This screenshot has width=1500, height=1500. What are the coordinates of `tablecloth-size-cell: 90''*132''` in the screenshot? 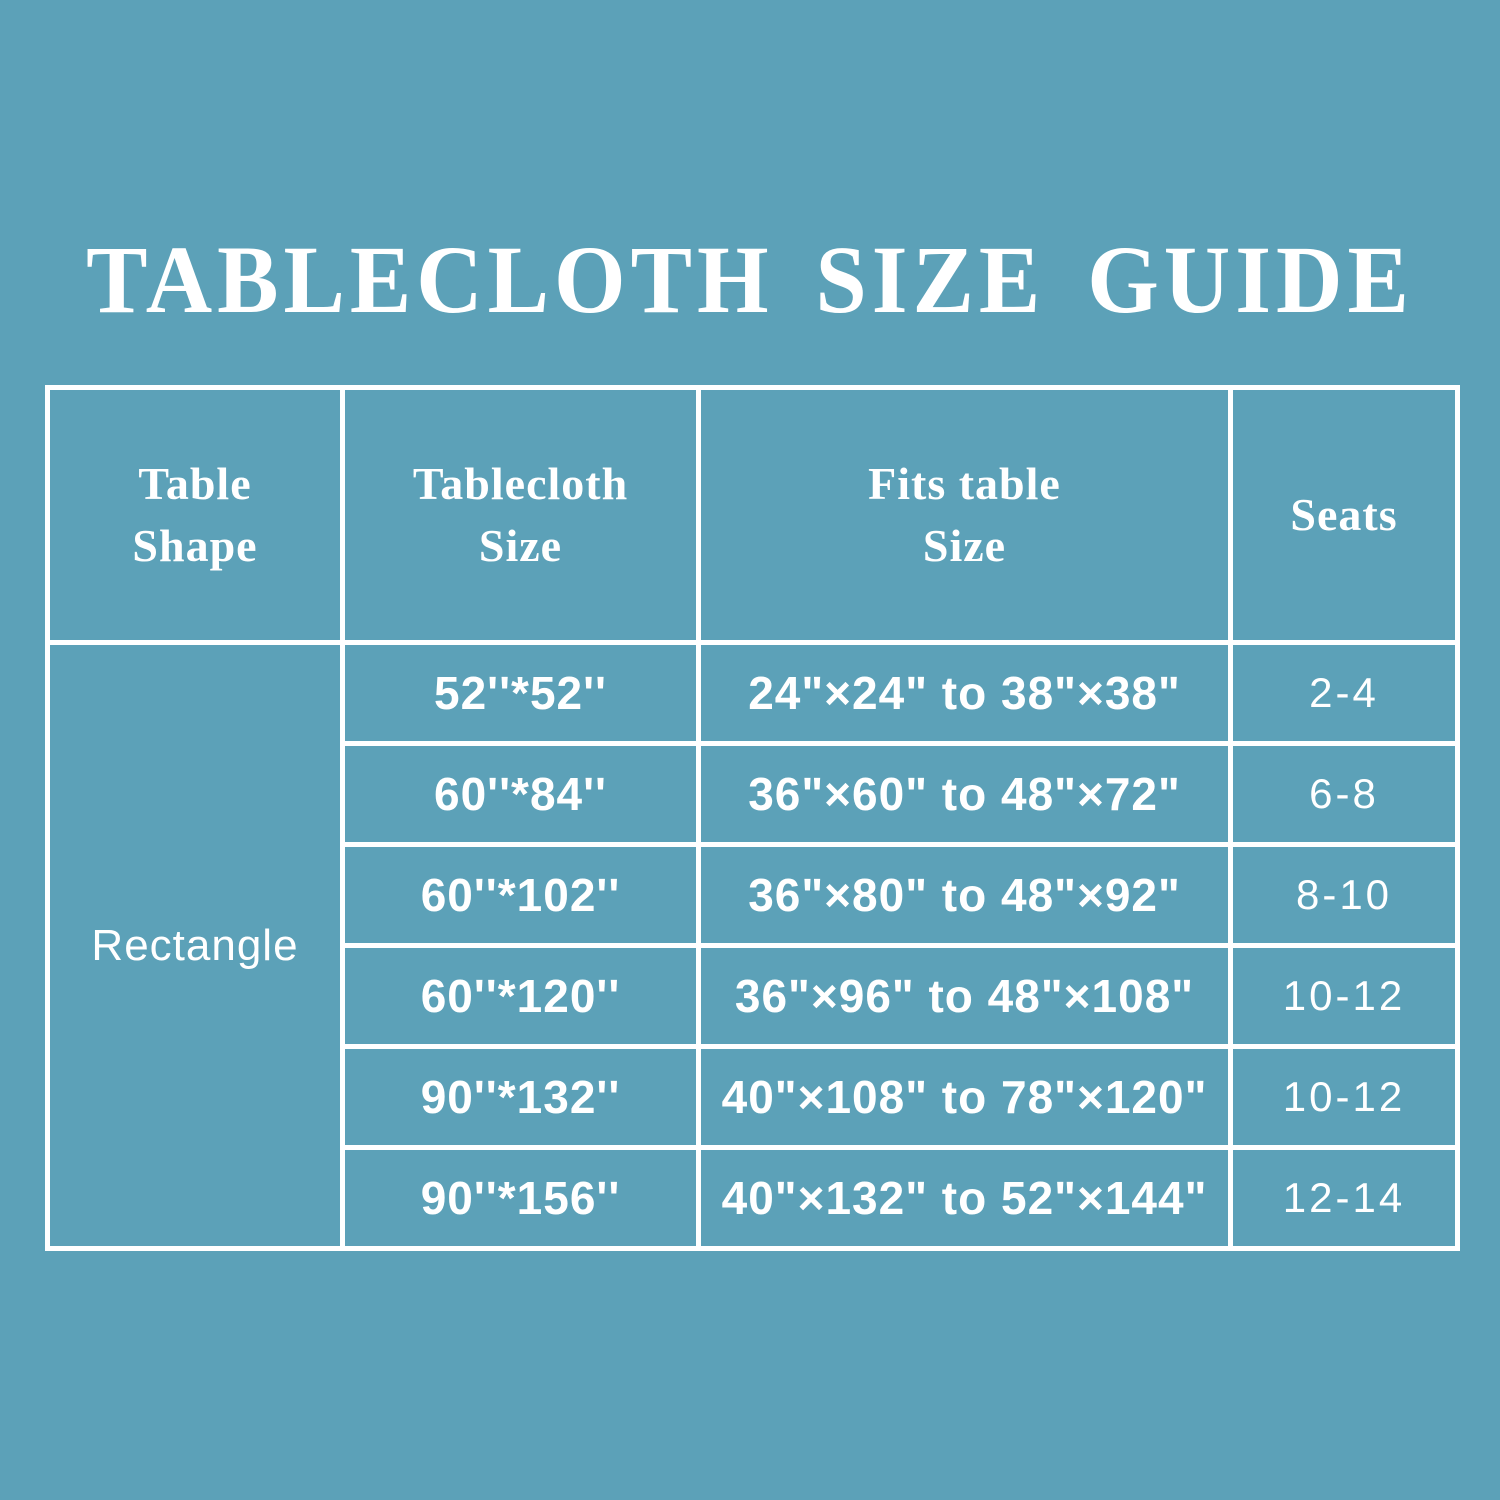 It's located at (520, 1097).